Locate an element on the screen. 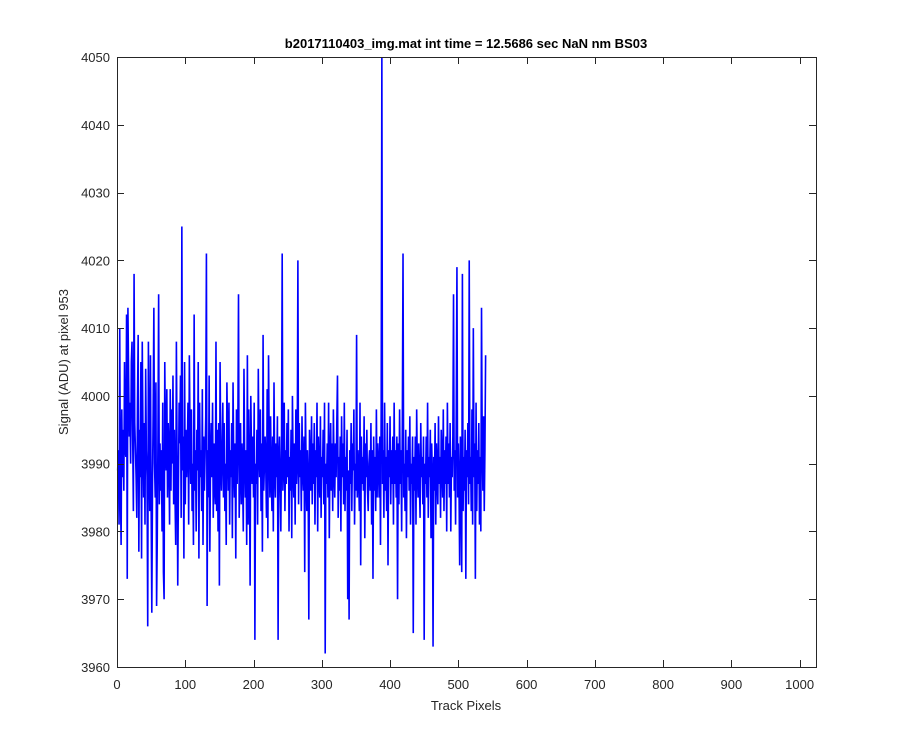 The height and width of the screenshot is (750, 900). x-tick-label: 700 is located at coordinates (595, 684).